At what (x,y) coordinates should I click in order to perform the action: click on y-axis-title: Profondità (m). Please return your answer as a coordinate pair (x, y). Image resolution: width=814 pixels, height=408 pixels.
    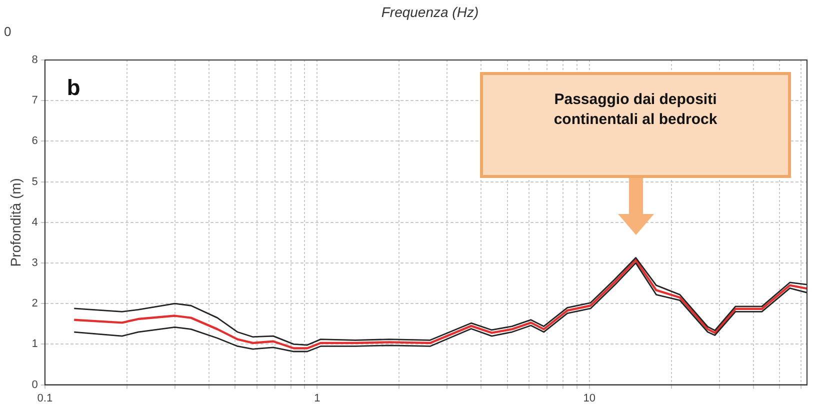
    Looking at the image, I should click on (15, 222).